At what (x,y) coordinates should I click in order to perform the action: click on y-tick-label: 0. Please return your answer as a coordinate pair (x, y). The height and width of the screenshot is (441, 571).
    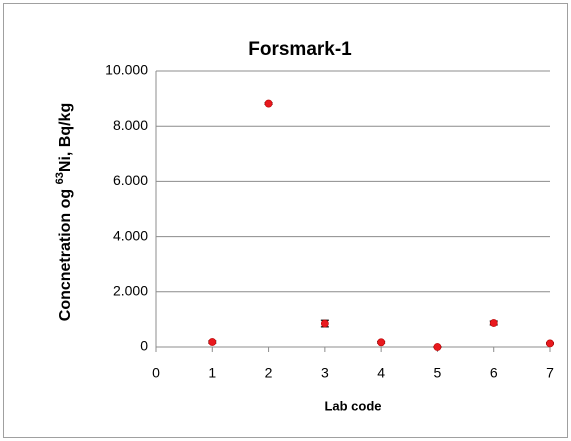
    Looking at the image, I should click on (144, 346).